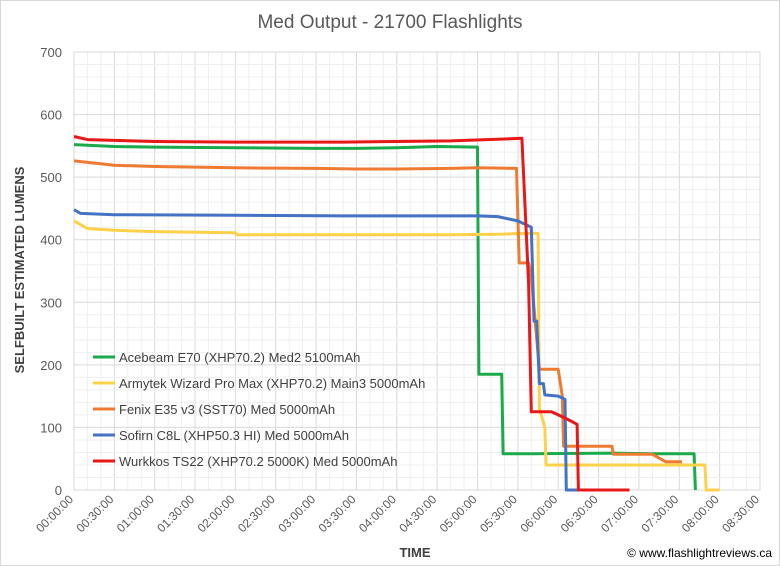 Image resolution: width=780 pixels, height=566 pixels. Describe the element at coordinates (51, 115) in the screenshot. I see `y-tick-label: 600` at that location.